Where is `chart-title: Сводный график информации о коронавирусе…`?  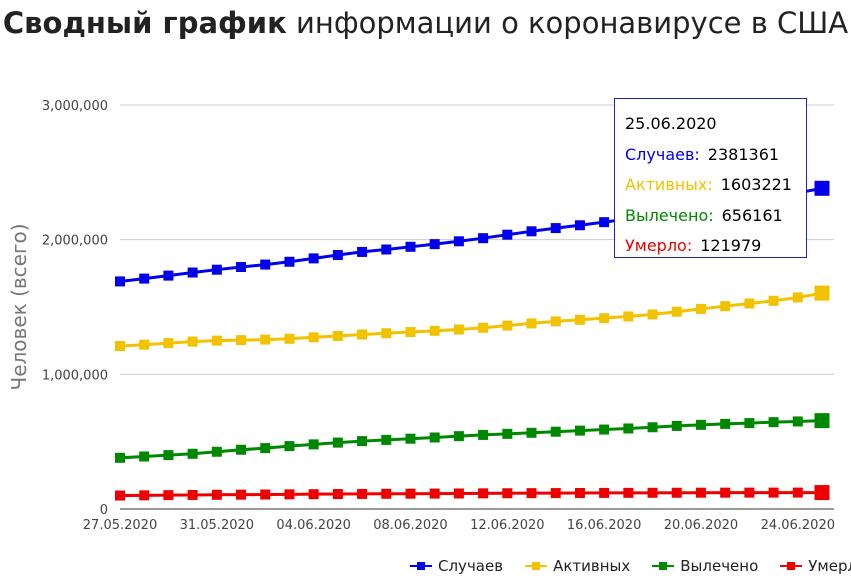 chart-title: Сводный график информации о коронавирусе… is located at coordinates (425, 23).